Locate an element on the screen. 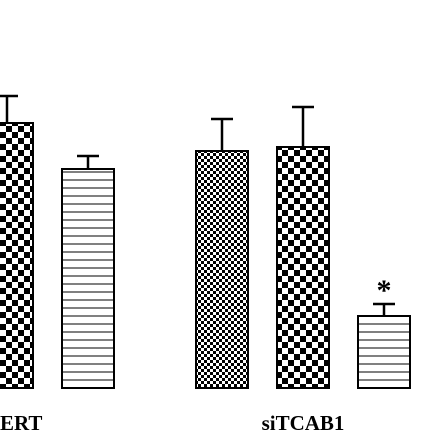 The width and height of the screenshot is (438, 438). annotation: * is located at coordinates (384, 290).